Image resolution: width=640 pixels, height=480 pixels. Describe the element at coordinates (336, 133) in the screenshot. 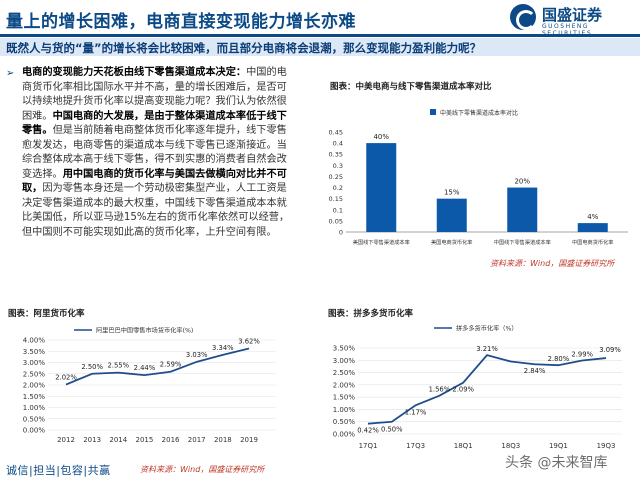

I see `y-tick-label: 0.45` at that location.